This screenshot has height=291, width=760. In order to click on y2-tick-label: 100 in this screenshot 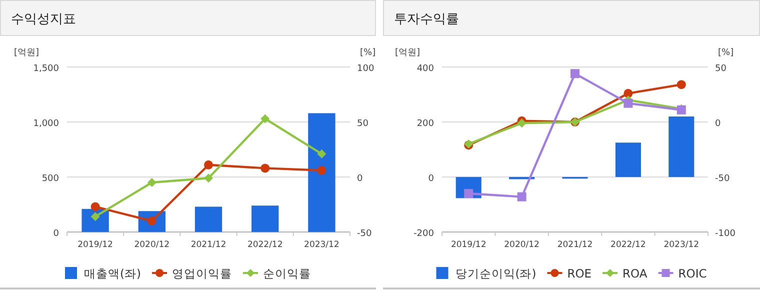, I will do `click(365, 69)`.